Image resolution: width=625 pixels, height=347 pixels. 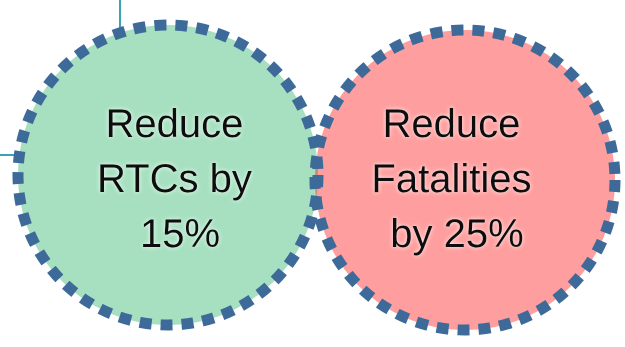 I want to click on circle-rtcs-label: Reduce RTCs by 15%, so click(x=180, y=179).